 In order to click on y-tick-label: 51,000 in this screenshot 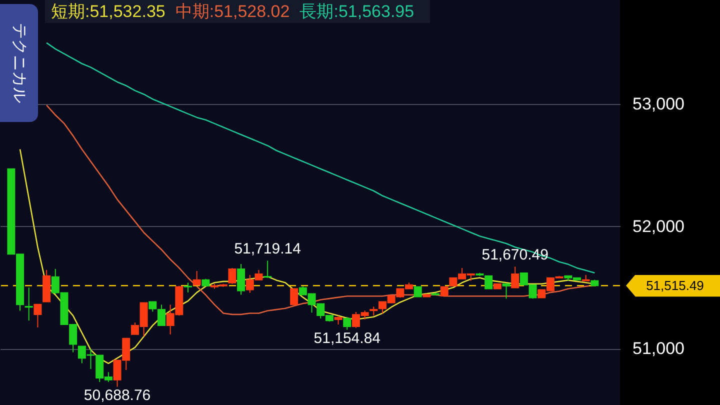, I will do `click(658, 348)`.